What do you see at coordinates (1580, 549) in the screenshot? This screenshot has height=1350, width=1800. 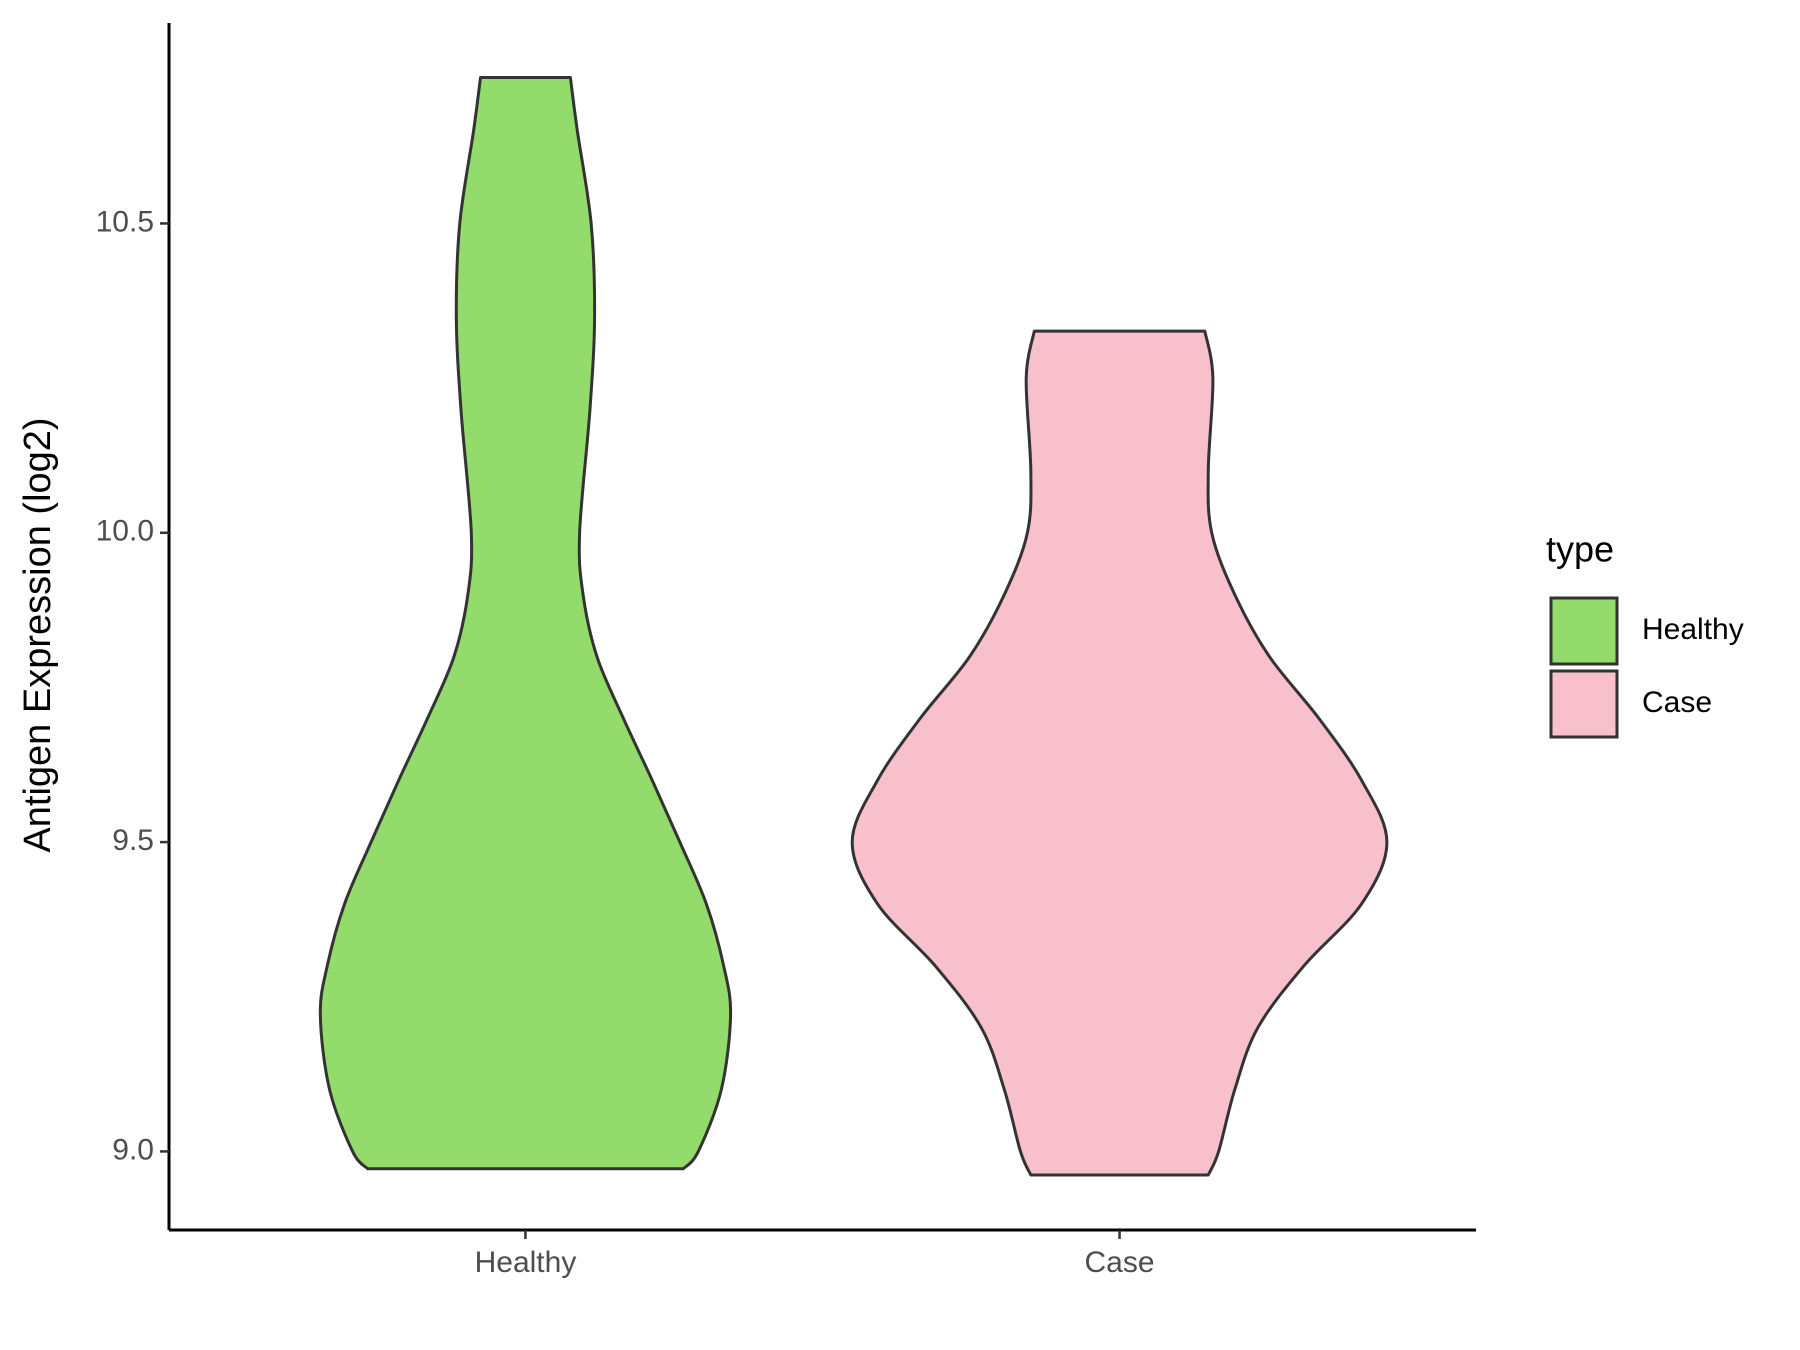 I see `legend-title: type` at bounding box center [1580, 549].